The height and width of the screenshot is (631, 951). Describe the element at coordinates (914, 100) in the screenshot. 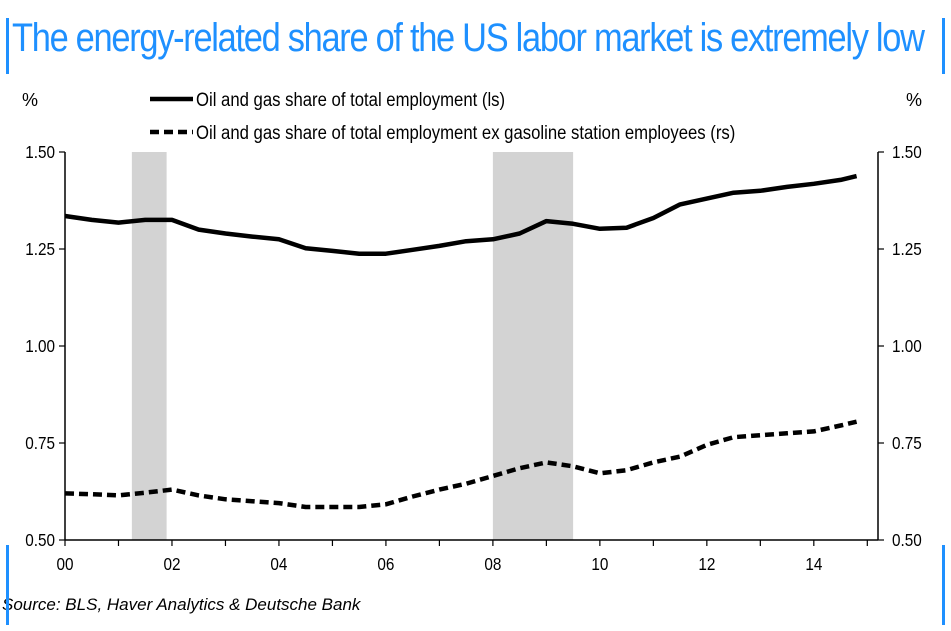

I see `right-axis-unit: %` at that location.